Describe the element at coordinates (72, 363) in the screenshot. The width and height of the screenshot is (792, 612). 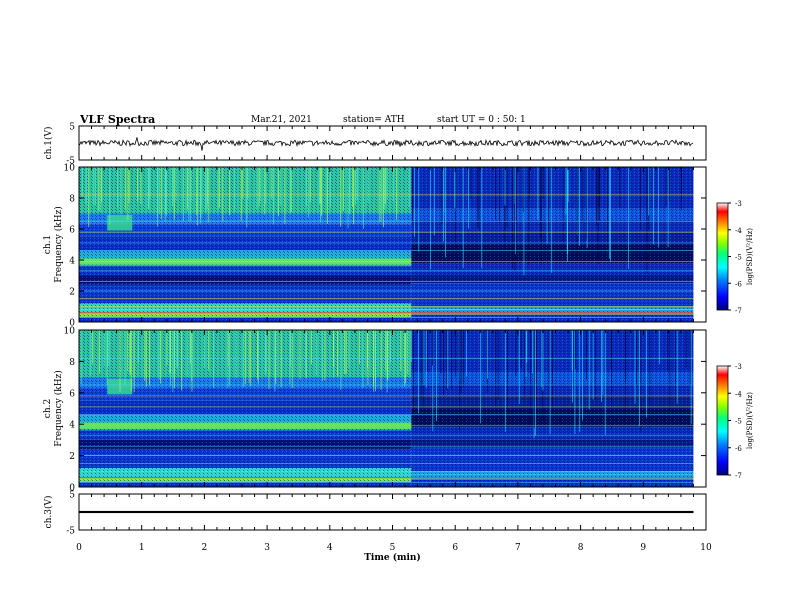
I see `ch2-spectrogram-ytick-label: 8` at that location.